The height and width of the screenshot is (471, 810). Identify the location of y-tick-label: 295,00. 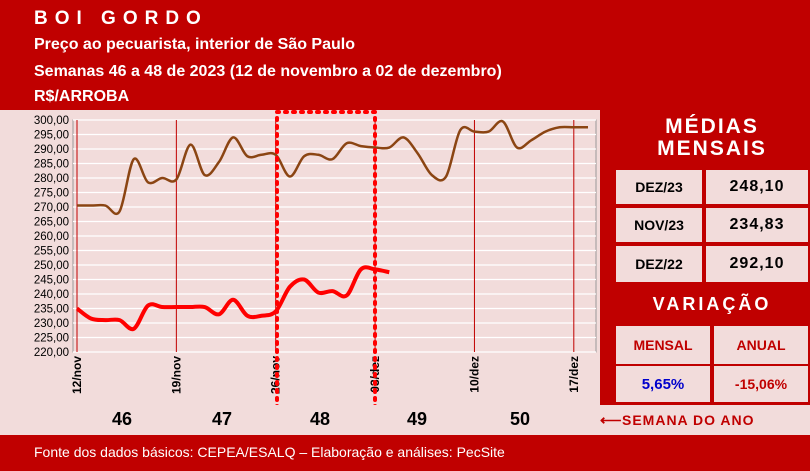
(51, 136).